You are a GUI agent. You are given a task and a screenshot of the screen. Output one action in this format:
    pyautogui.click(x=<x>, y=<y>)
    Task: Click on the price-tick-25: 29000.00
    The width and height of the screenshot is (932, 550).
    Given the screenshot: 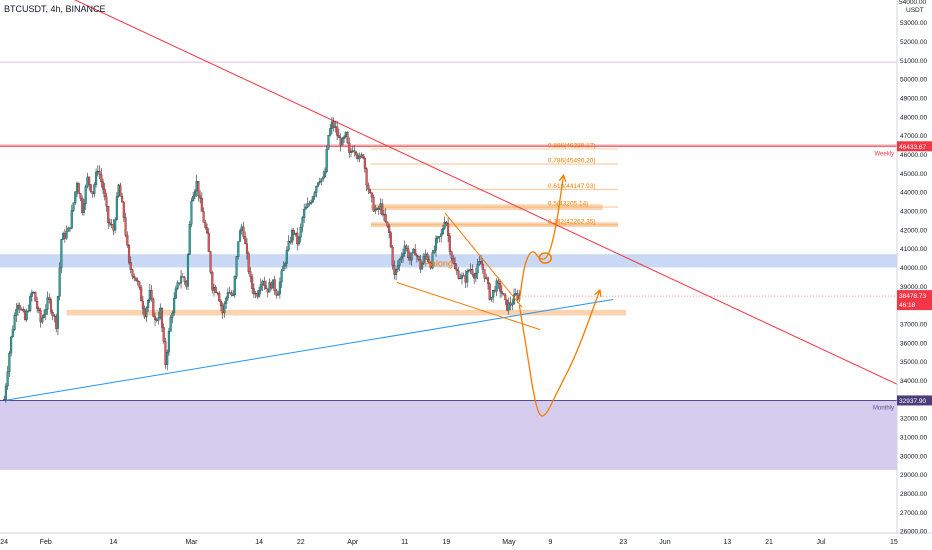 What is the action you would take?
    pyautogui.click(x=913, y=475)
    